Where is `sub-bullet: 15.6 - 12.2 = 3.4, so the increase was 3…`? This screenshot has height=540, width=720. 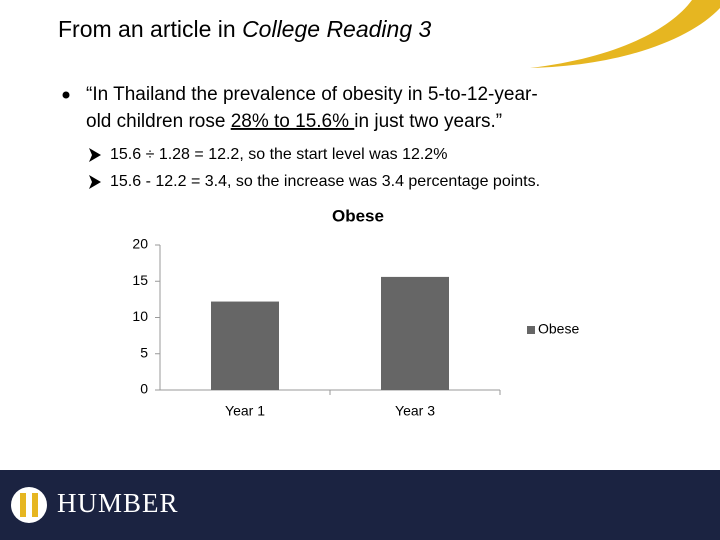 sub-bullet: 15.6 - 12.2 = 3.4, so the increase was 3… is located at coordinates (325, 181).